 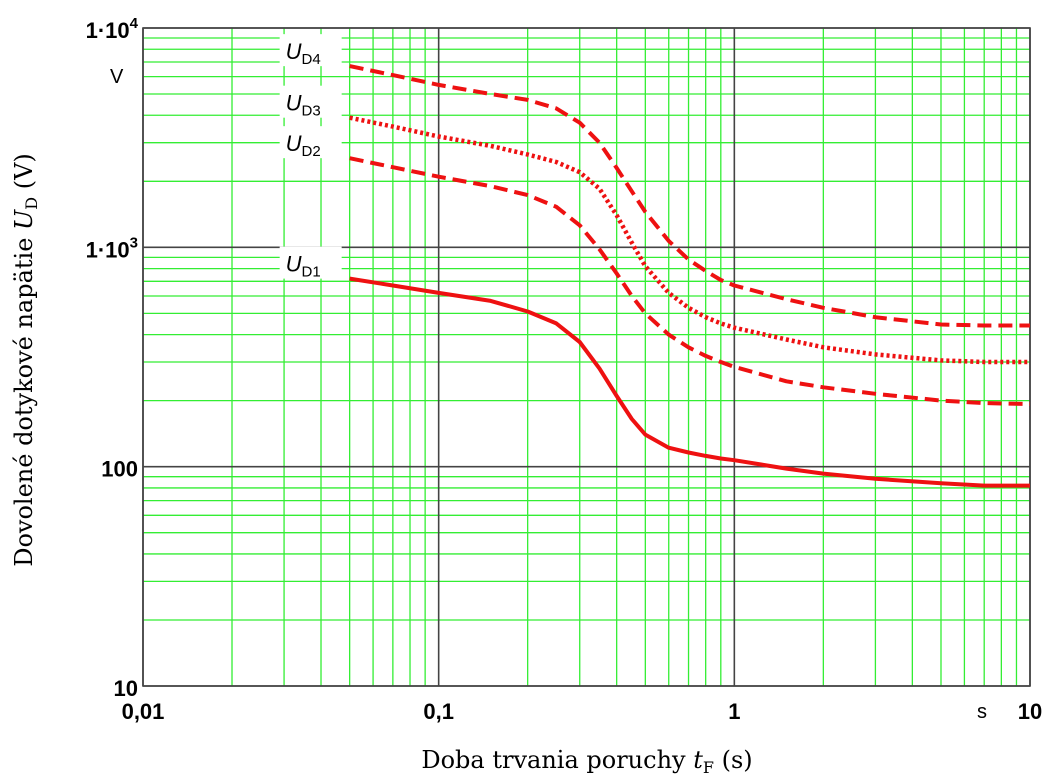 I want to click on series-label-ud3: UD3, so click(x=303, y=105).